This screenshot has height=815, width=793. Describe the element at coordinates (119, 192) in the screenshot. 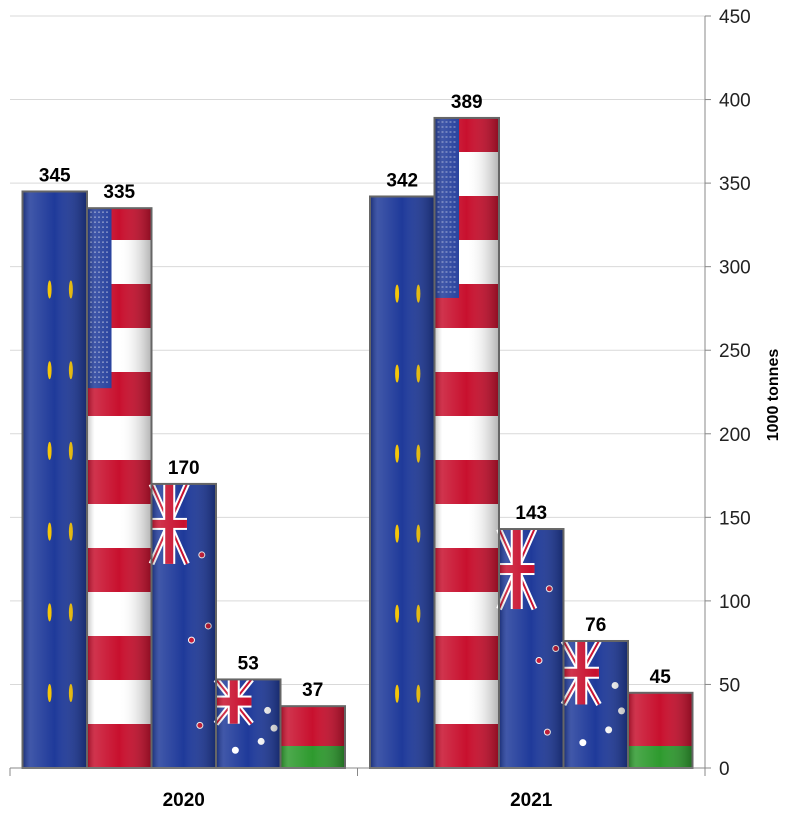

I see `data-label: 335` at that location.